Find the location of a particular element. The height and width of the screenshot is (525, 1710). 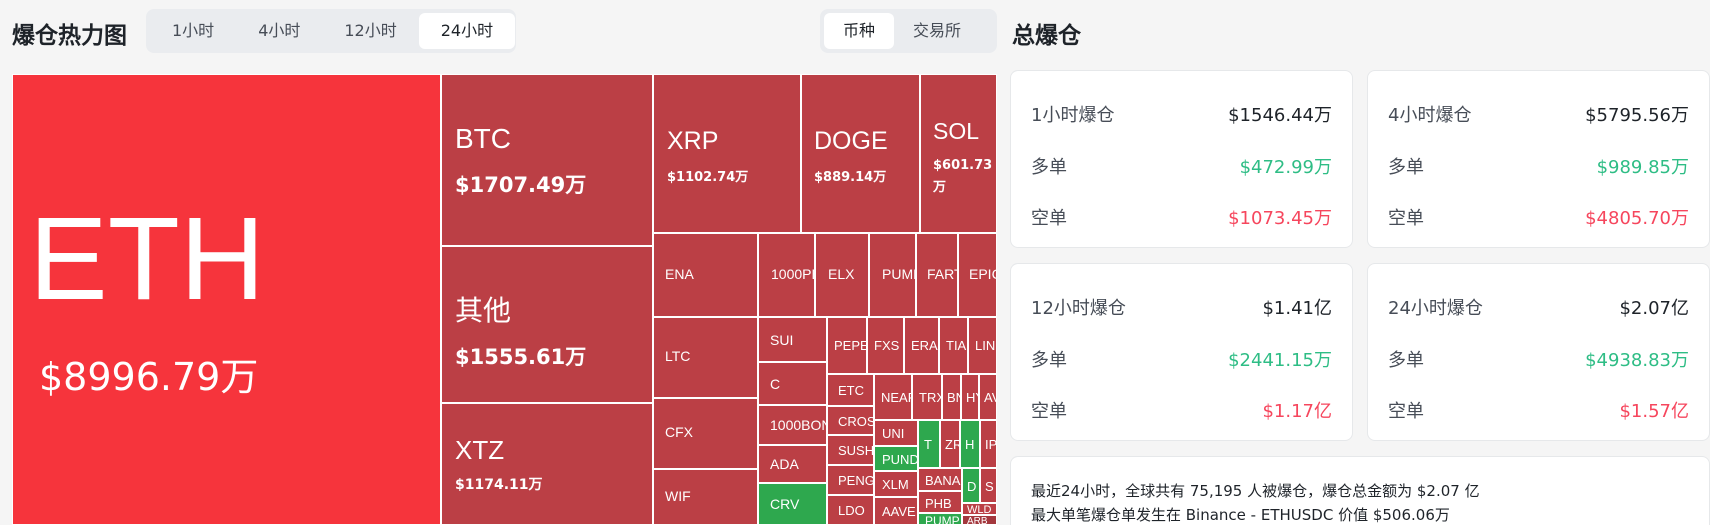

tile-symbol: ELX is located at coordinates (841, 274).